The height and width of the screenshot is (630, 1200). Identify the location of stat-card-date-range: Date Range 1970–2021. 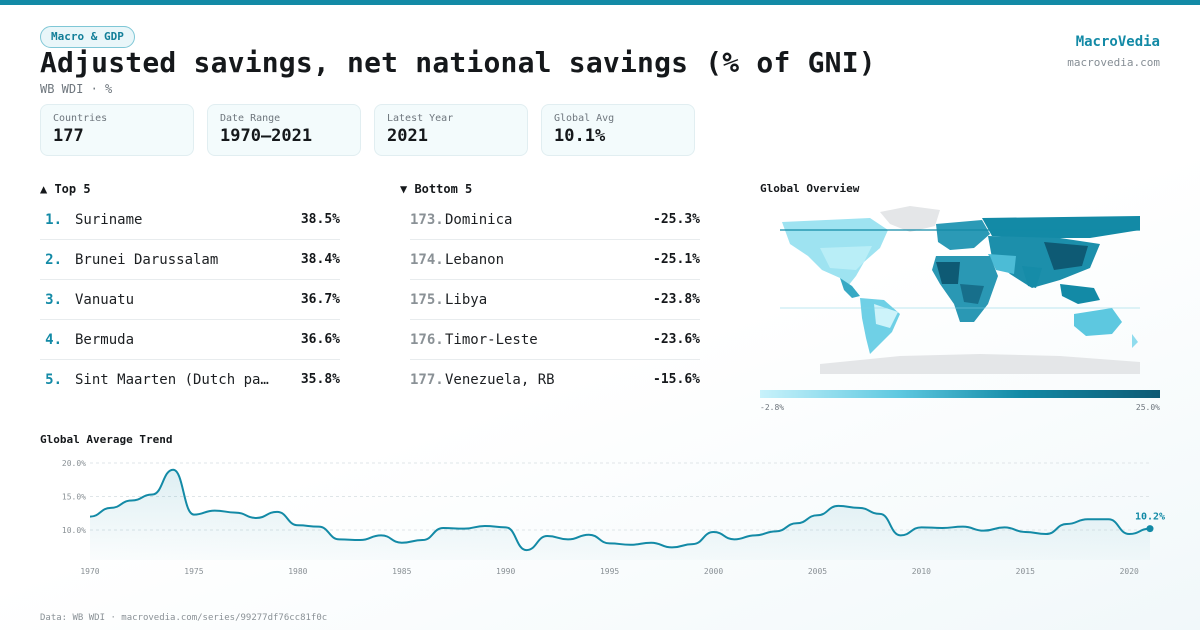
(284, 130).